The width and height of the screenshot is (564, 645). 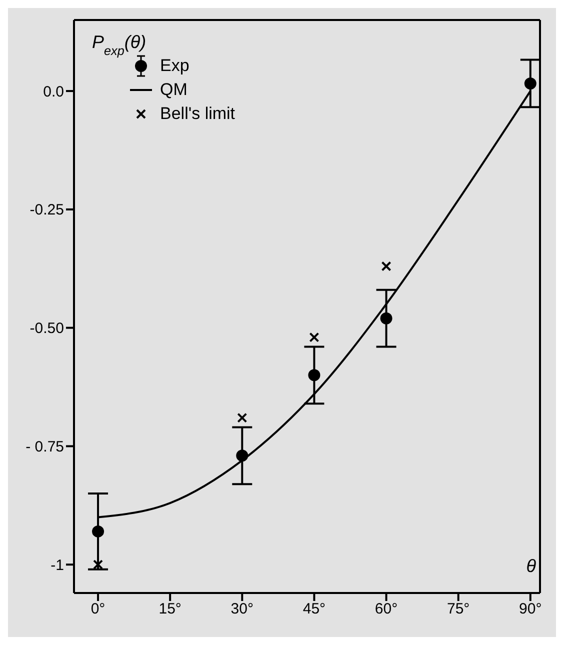 I want to click on x-tick-label: 15°, so click(x=170, y=609).